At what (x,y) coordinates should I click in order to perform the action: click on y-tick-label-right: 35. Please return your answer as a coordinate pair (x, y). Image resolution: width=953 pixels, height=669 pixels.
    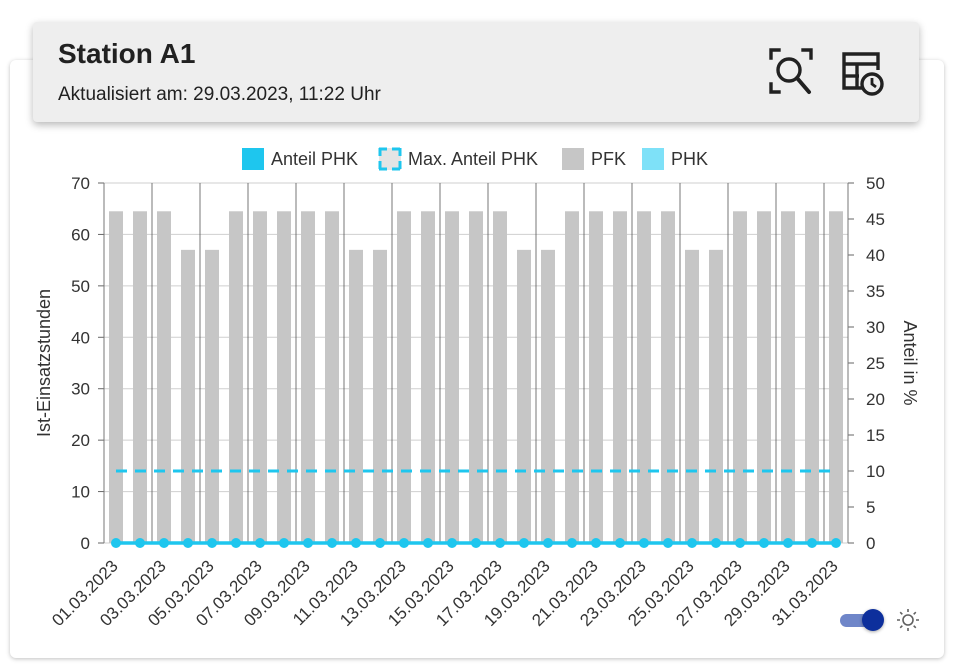
    Looking at the image, I should click on (875, 291).